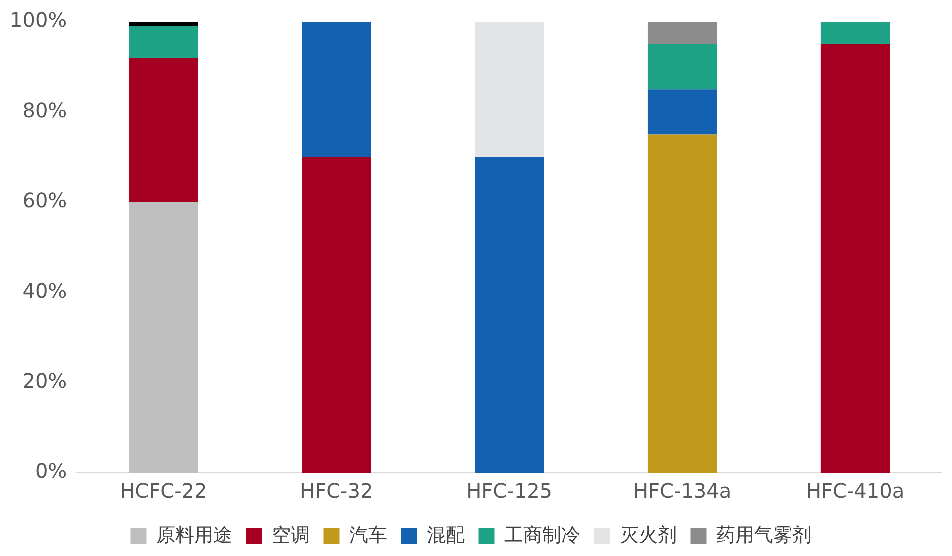 Image resolution: width=952 pixels, height=556 pixels. What do you see at coordinates (855, 491) in the screenshot?
I see `x-tick-label: HFC-410a` at bounding box center [855, 491].